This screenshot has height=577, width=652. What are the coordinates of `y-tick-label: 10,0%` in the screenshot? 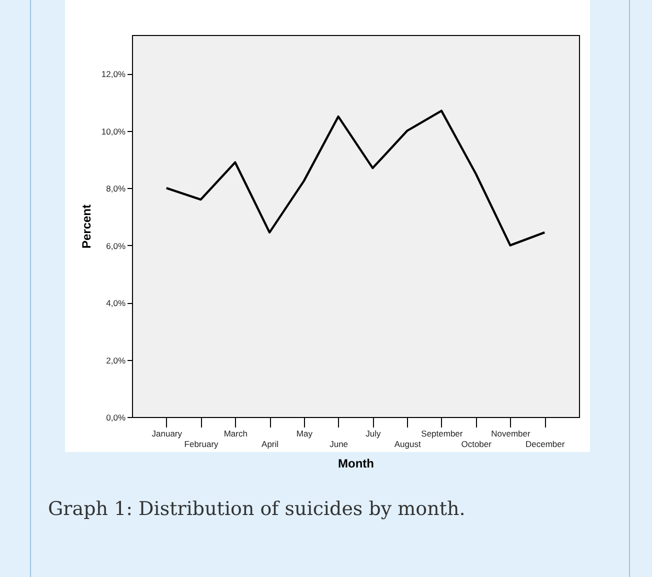 It's located at (113, 131).